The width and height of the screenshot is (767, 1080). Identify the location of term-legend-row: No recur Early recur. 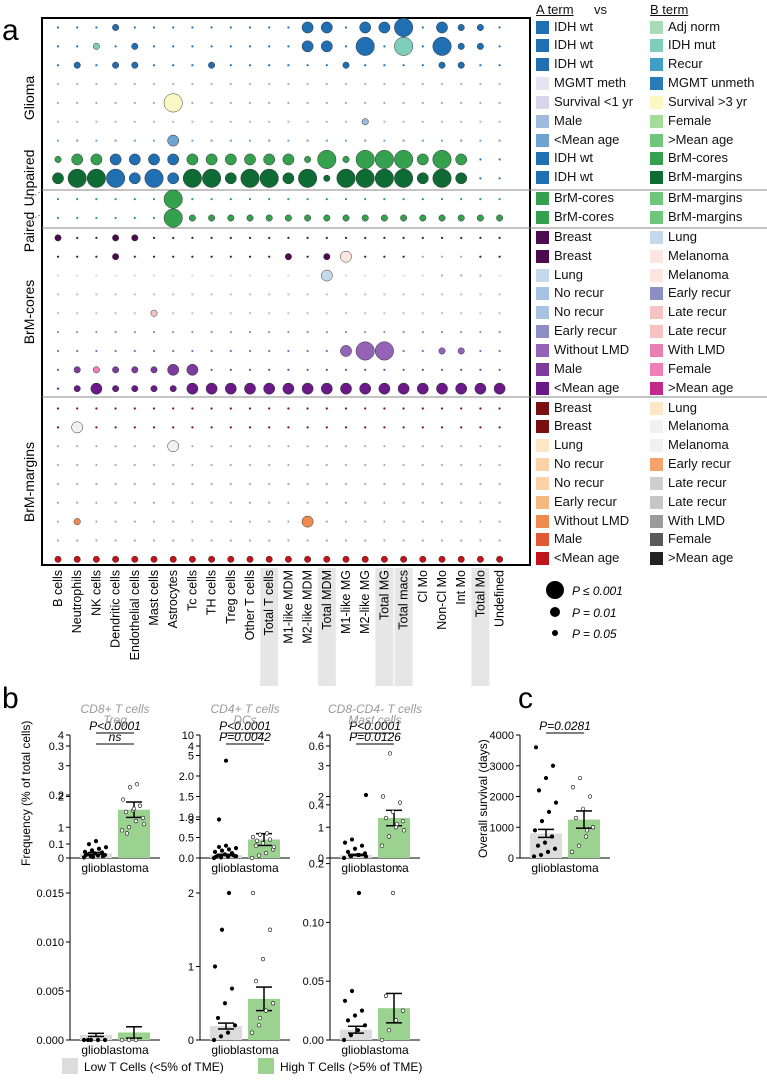
(651, 465).